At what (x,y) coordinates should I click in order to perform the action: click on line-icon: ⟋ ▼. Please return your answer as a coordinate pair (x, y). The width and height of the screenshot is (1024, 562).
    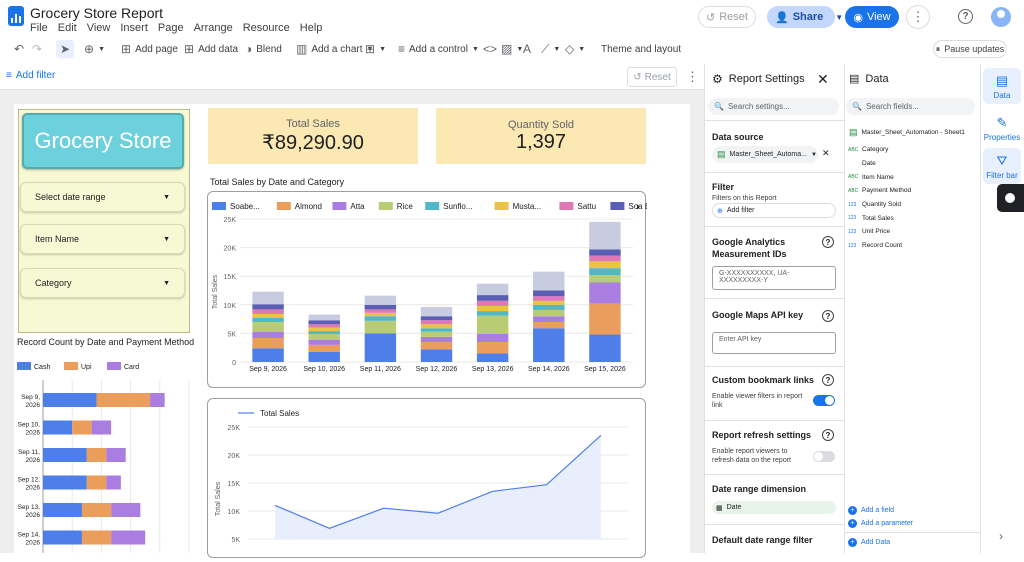
    Looking at the image, I should click on (551, 48).